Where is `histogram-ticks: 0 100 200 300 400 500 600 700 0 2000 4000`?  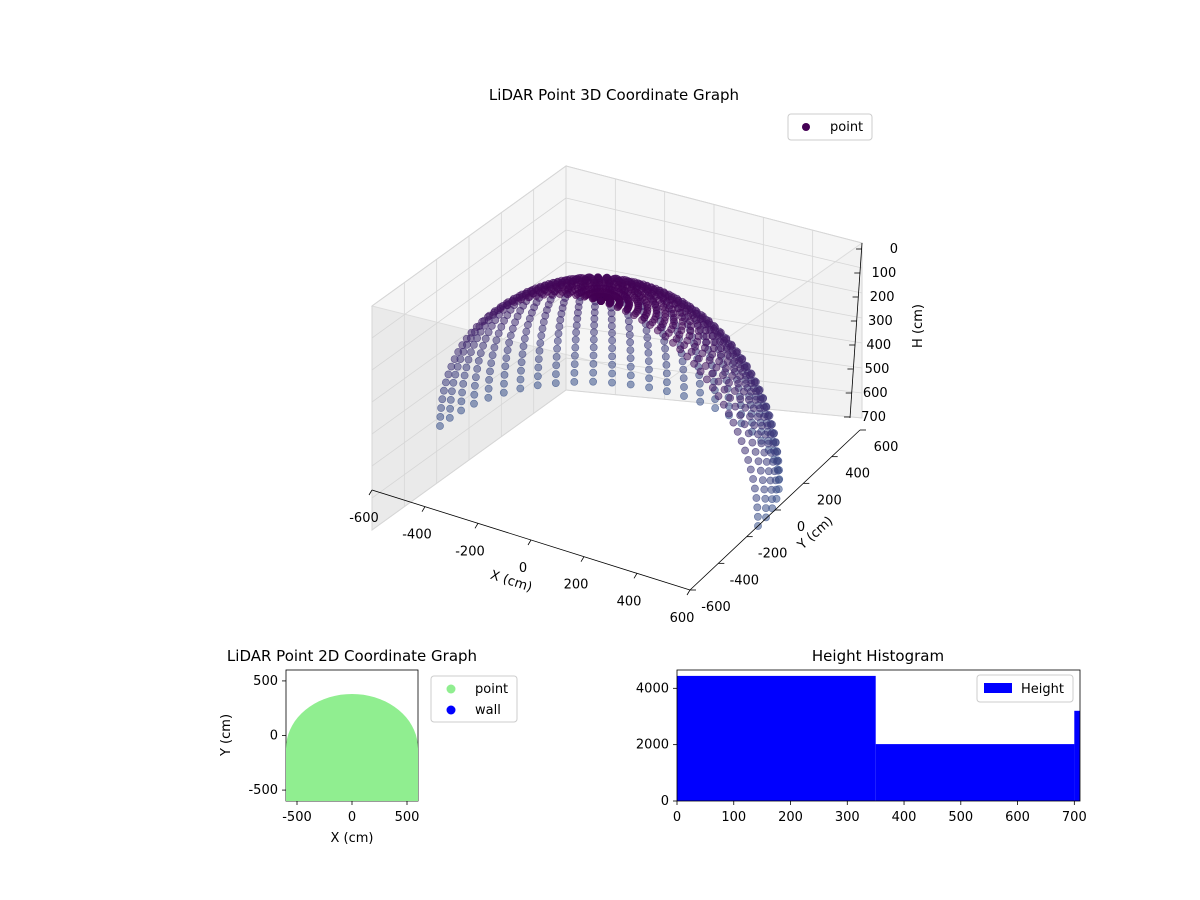
histogram-ticks: 0 100 200 300 400 500 600 700 0 2000 4000 is located at coordinates (861, 753).